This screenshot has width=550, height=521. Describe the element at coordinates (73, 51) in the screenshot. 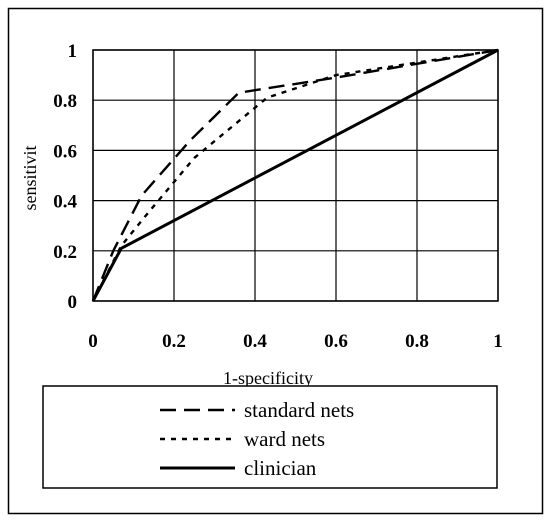

I see `y-tick-label: 1` at that location.